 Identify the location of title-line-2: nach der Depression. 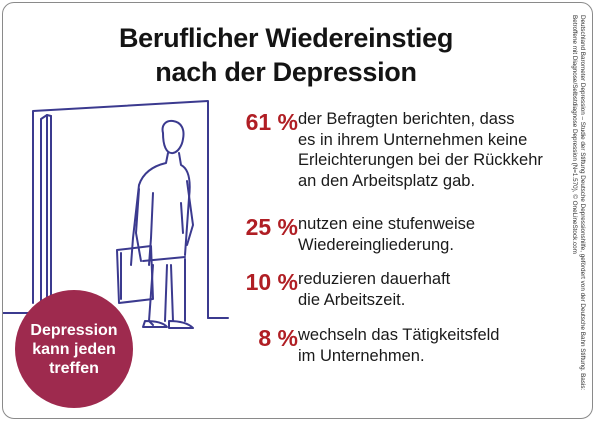
(286, 72).